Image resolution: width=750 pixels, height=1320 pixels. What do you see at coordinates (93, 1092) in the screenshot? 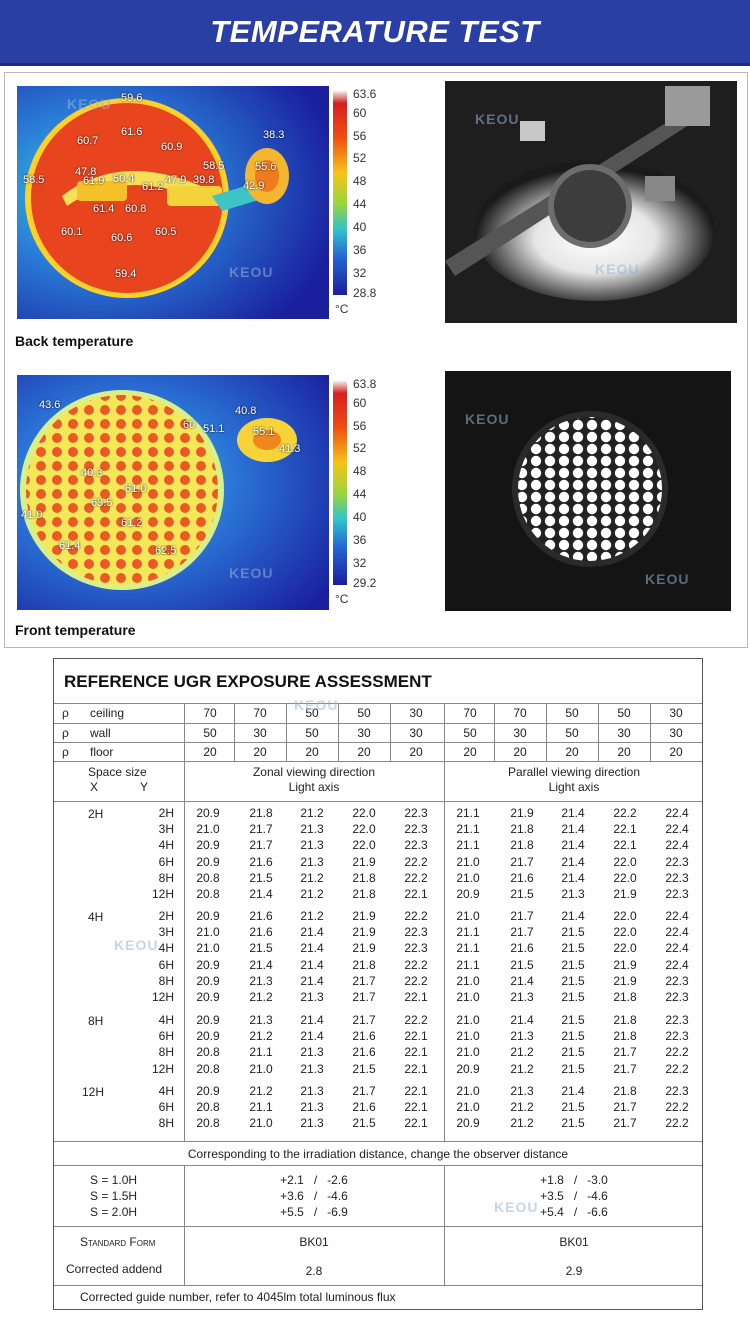
I see `space-x-label: 12H` at bounding box center [93, 1092].